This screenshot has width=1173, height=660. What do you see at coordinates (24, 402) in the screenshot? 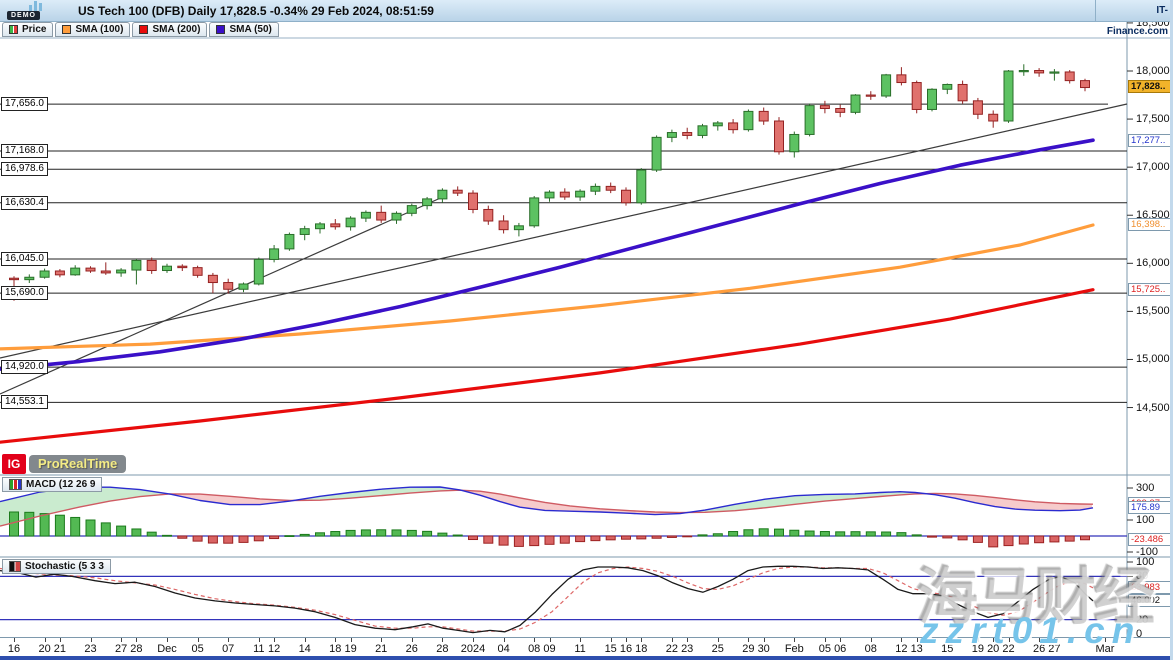
I see `price-level-label: 14,553.1` at bounding box center [24, 402].